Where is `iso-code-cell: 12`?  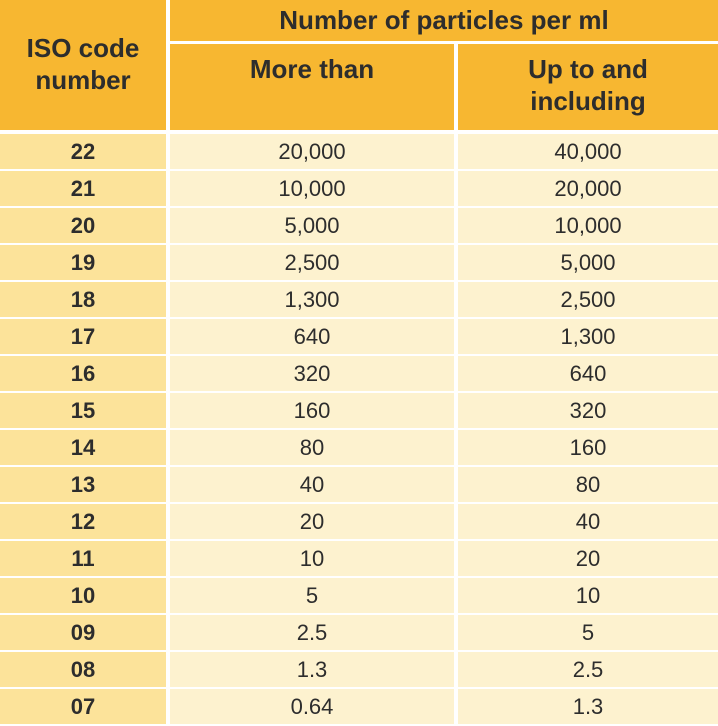
iso-code-cell: 12 is located at coordinates (83, 521).